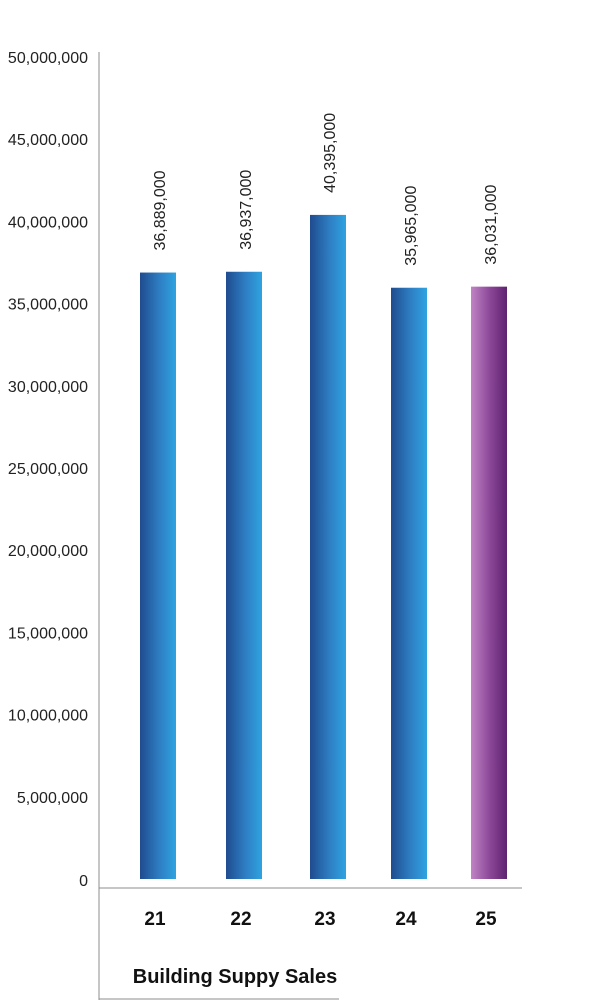 The width and height of the screenshot is (589, 1002). I want to click on y-tick-label: 5,000,000, so click(52, 798).